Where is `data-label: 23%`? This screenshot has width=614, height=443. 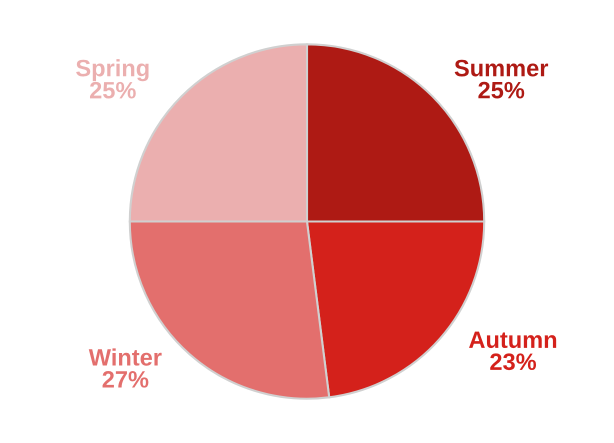 data-label: 23% is located at coordinates (513, 361).